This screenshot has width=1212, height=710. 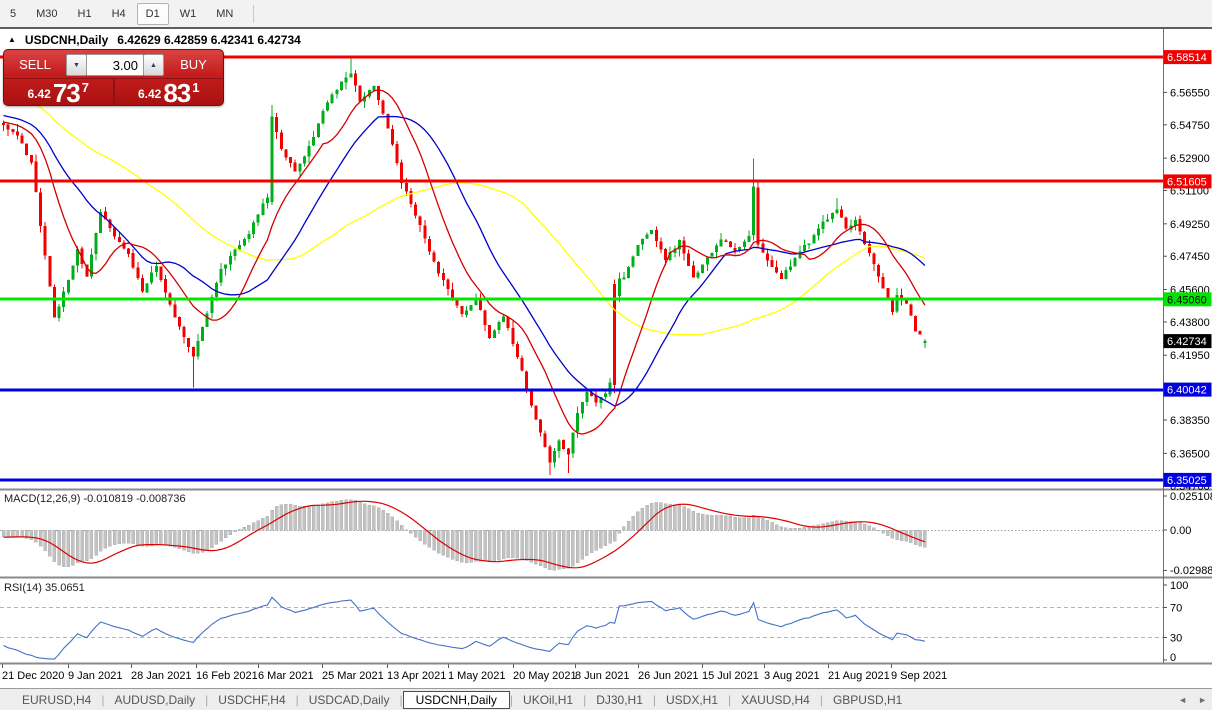 What do you see at coordinates (152, 13) in the screenshot?
I see `timeframe-button-d1: D1` at bounding box center [152, 13].